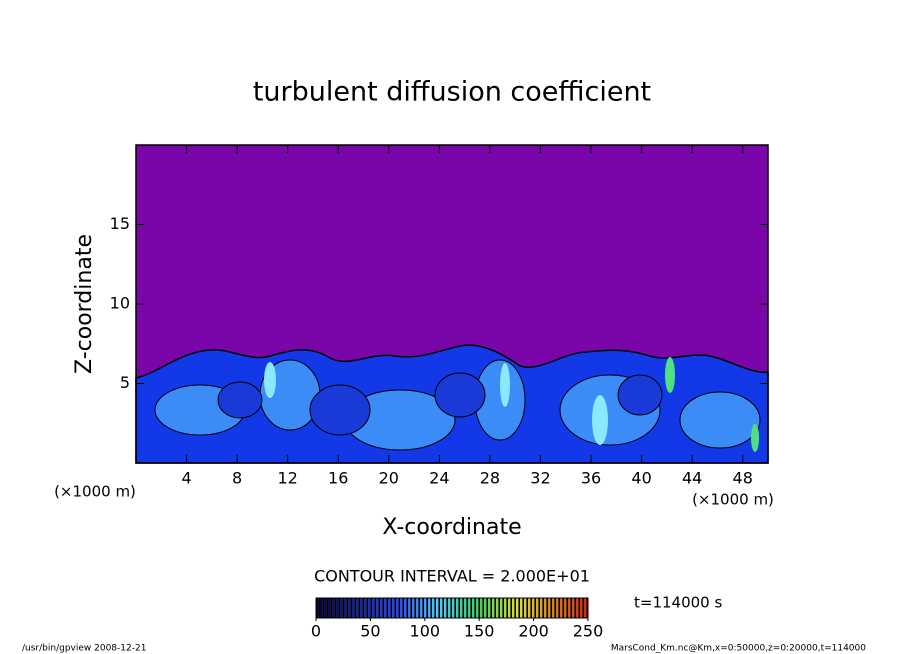 This screenshot has height=654, width=904. I want to click on y-tick-label: 5, so click(125, 382).